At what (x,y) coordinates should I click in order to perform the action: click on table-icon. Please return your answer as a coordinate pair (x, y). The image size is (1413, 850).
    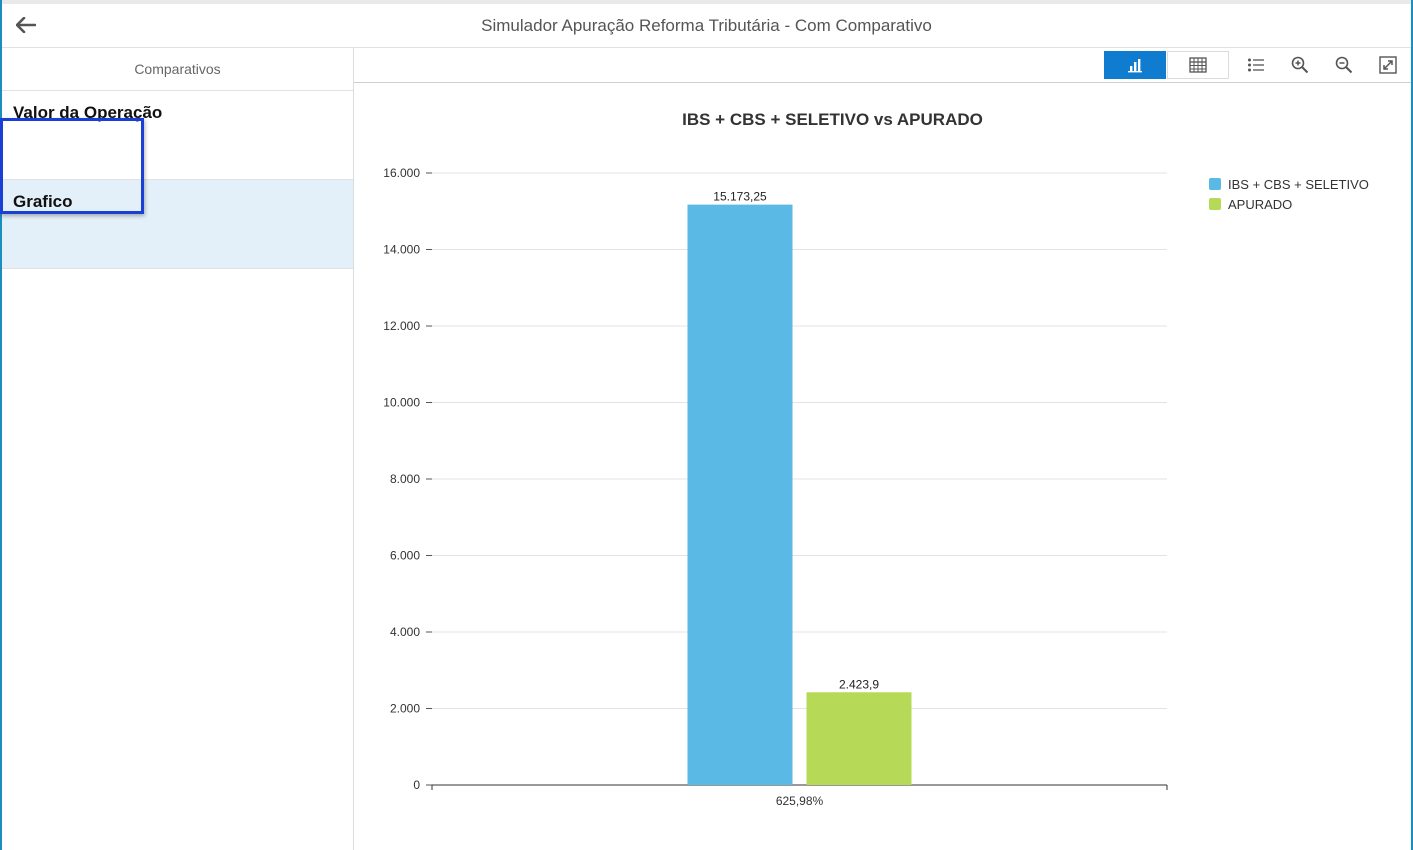
    Looking at the image, I should click on (1198, 65).